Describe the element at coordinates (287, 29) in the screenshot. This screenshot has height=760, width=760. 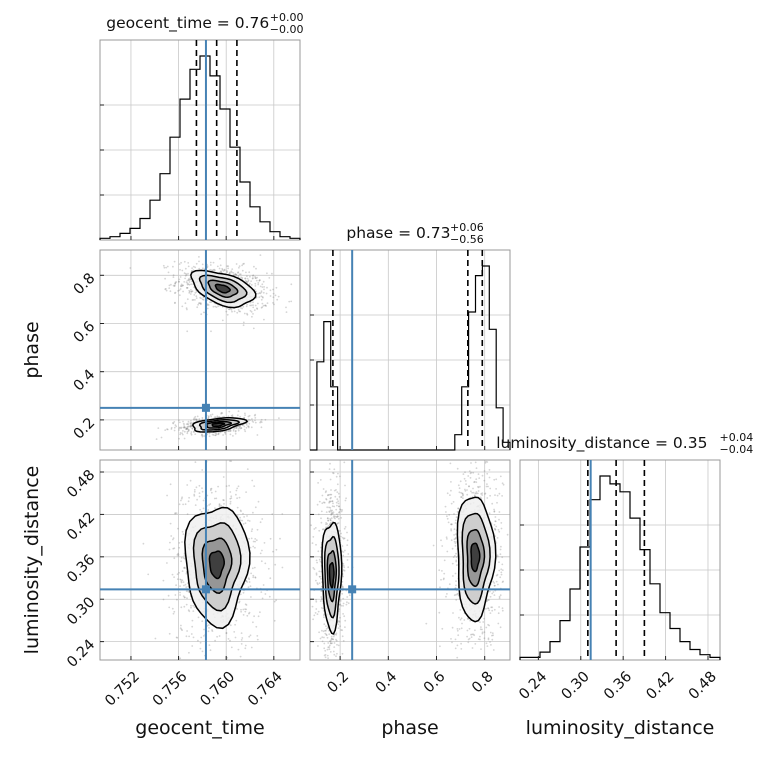
I see `title-minus: −0.00` at that location.